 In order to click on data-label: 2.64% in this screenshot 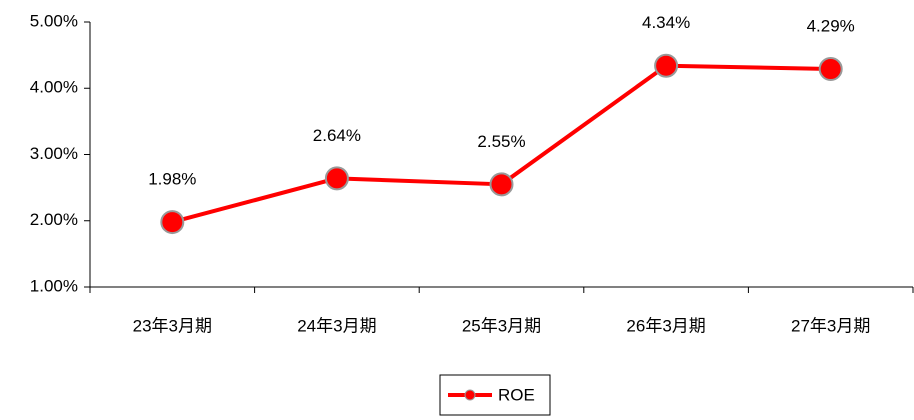, I will do `click(337, 135)`.